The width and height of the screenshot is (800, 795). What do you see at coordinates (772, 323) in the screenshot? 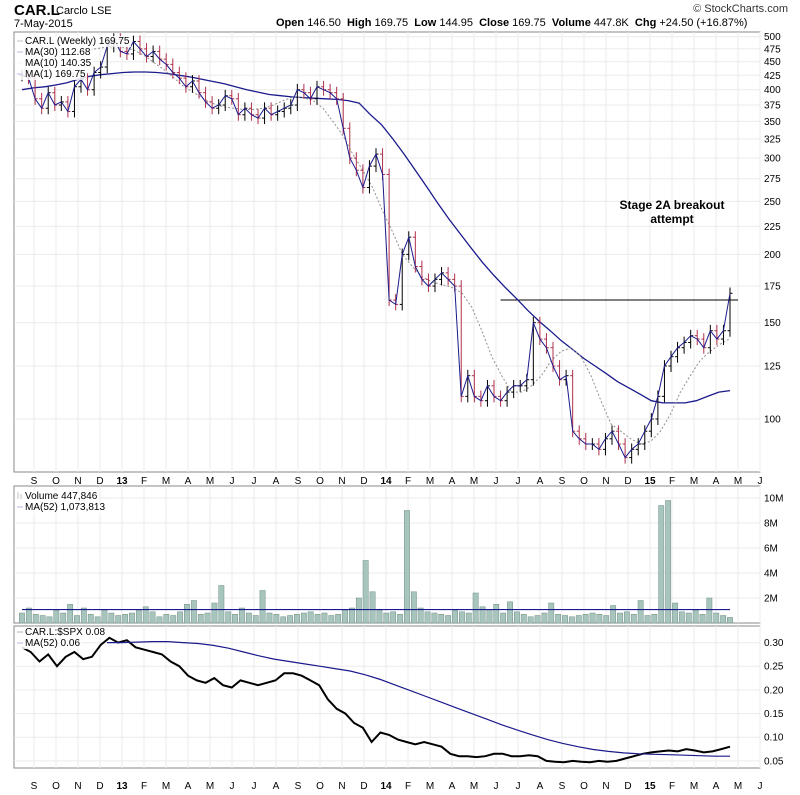
I see `price-tick-label: 150` at bounding box center [772, 323].